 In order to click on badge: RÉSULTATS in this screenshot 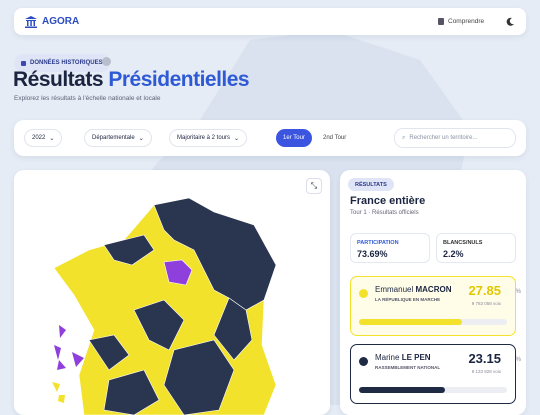, I will do `click(371, 184)`.